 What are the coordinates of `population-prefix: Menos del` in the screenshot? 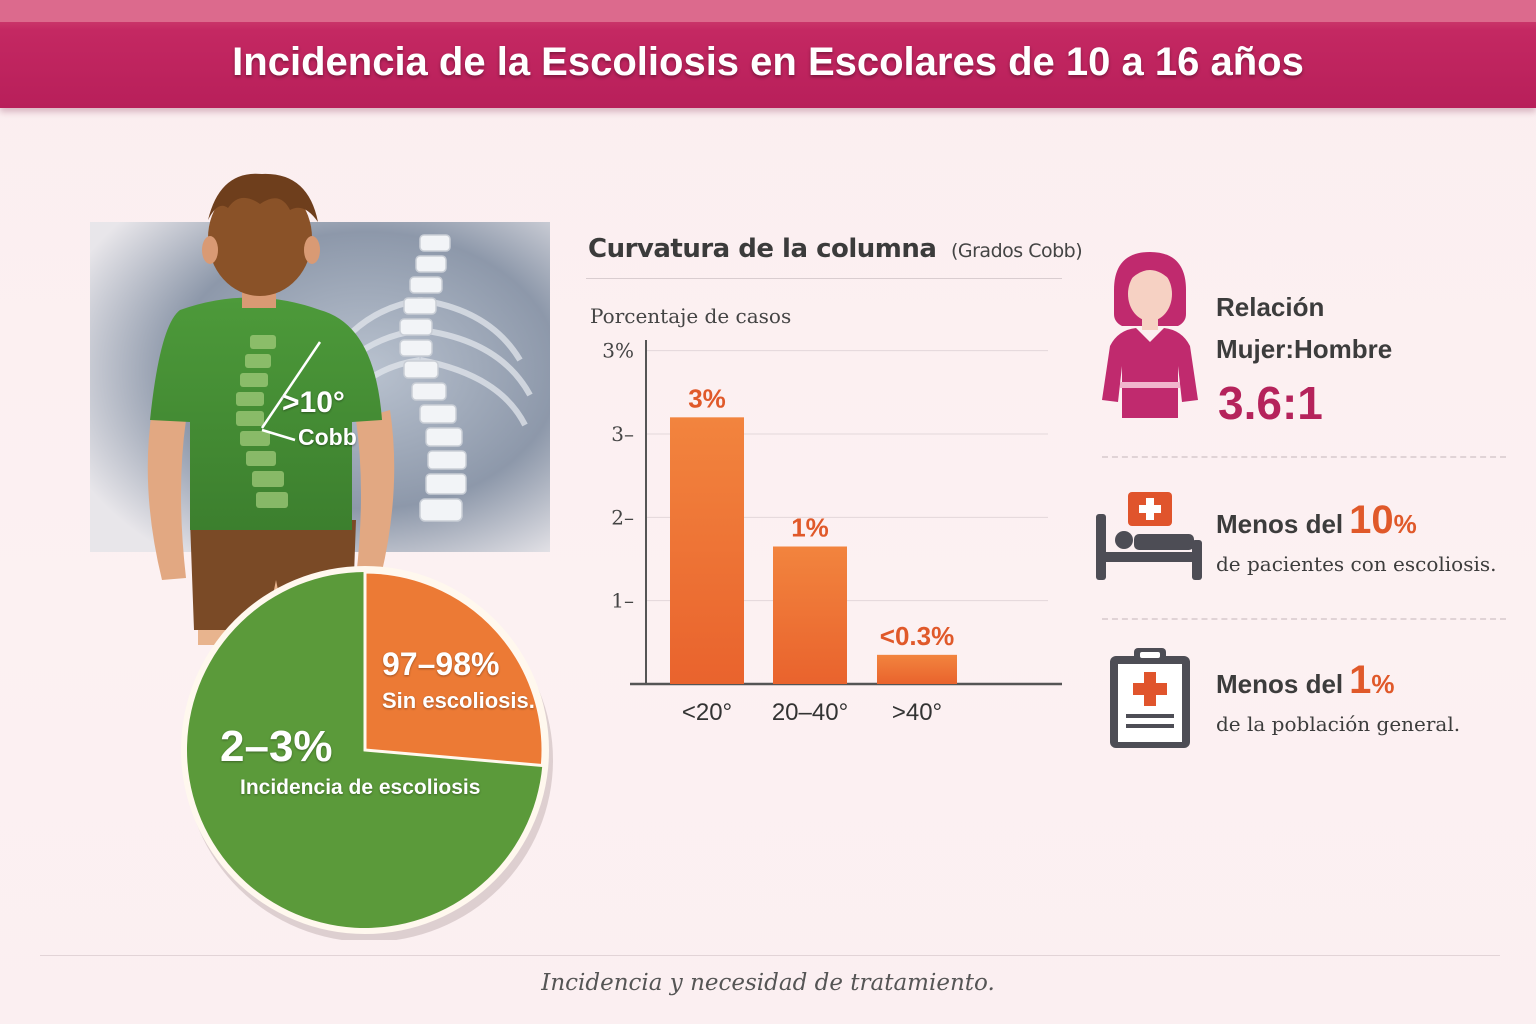 It's located at (1280, 684).